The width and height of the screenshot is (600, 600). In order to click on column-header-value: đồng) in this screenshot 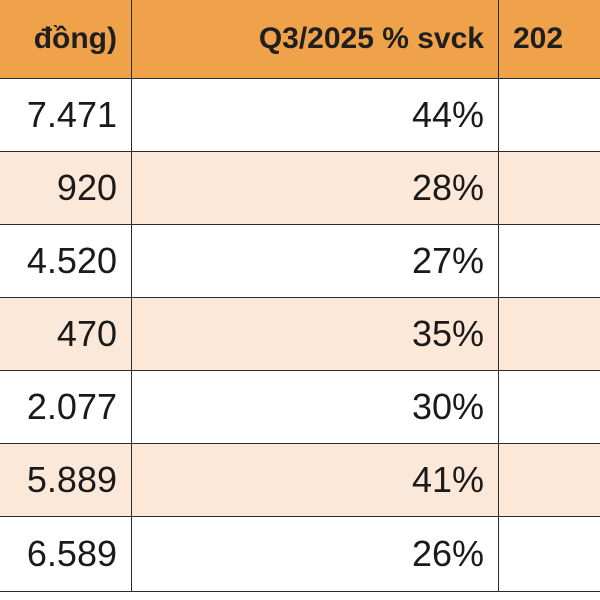, I will do `click(66, 39)`.